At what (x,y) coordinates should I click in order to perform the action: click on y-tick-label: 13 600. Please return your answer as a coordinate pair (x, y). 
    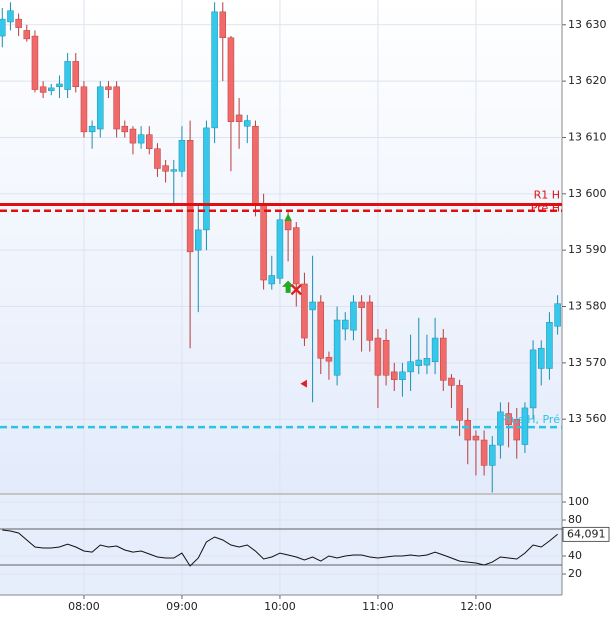
    Looking at the image, I should click on (587, 193).